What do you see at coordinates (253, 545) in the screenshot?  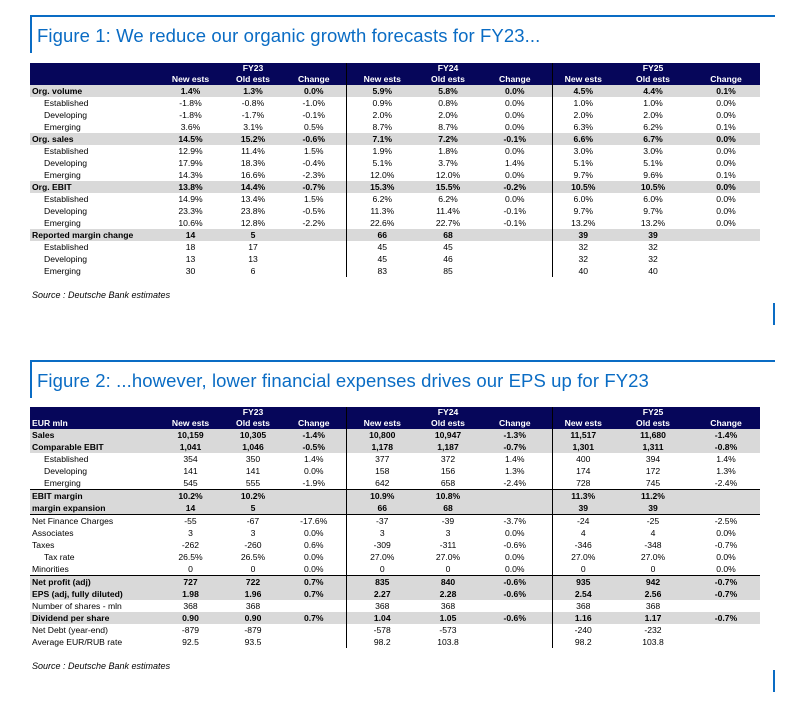 I see `table-cell: -260` at bounding box center [253, 545].